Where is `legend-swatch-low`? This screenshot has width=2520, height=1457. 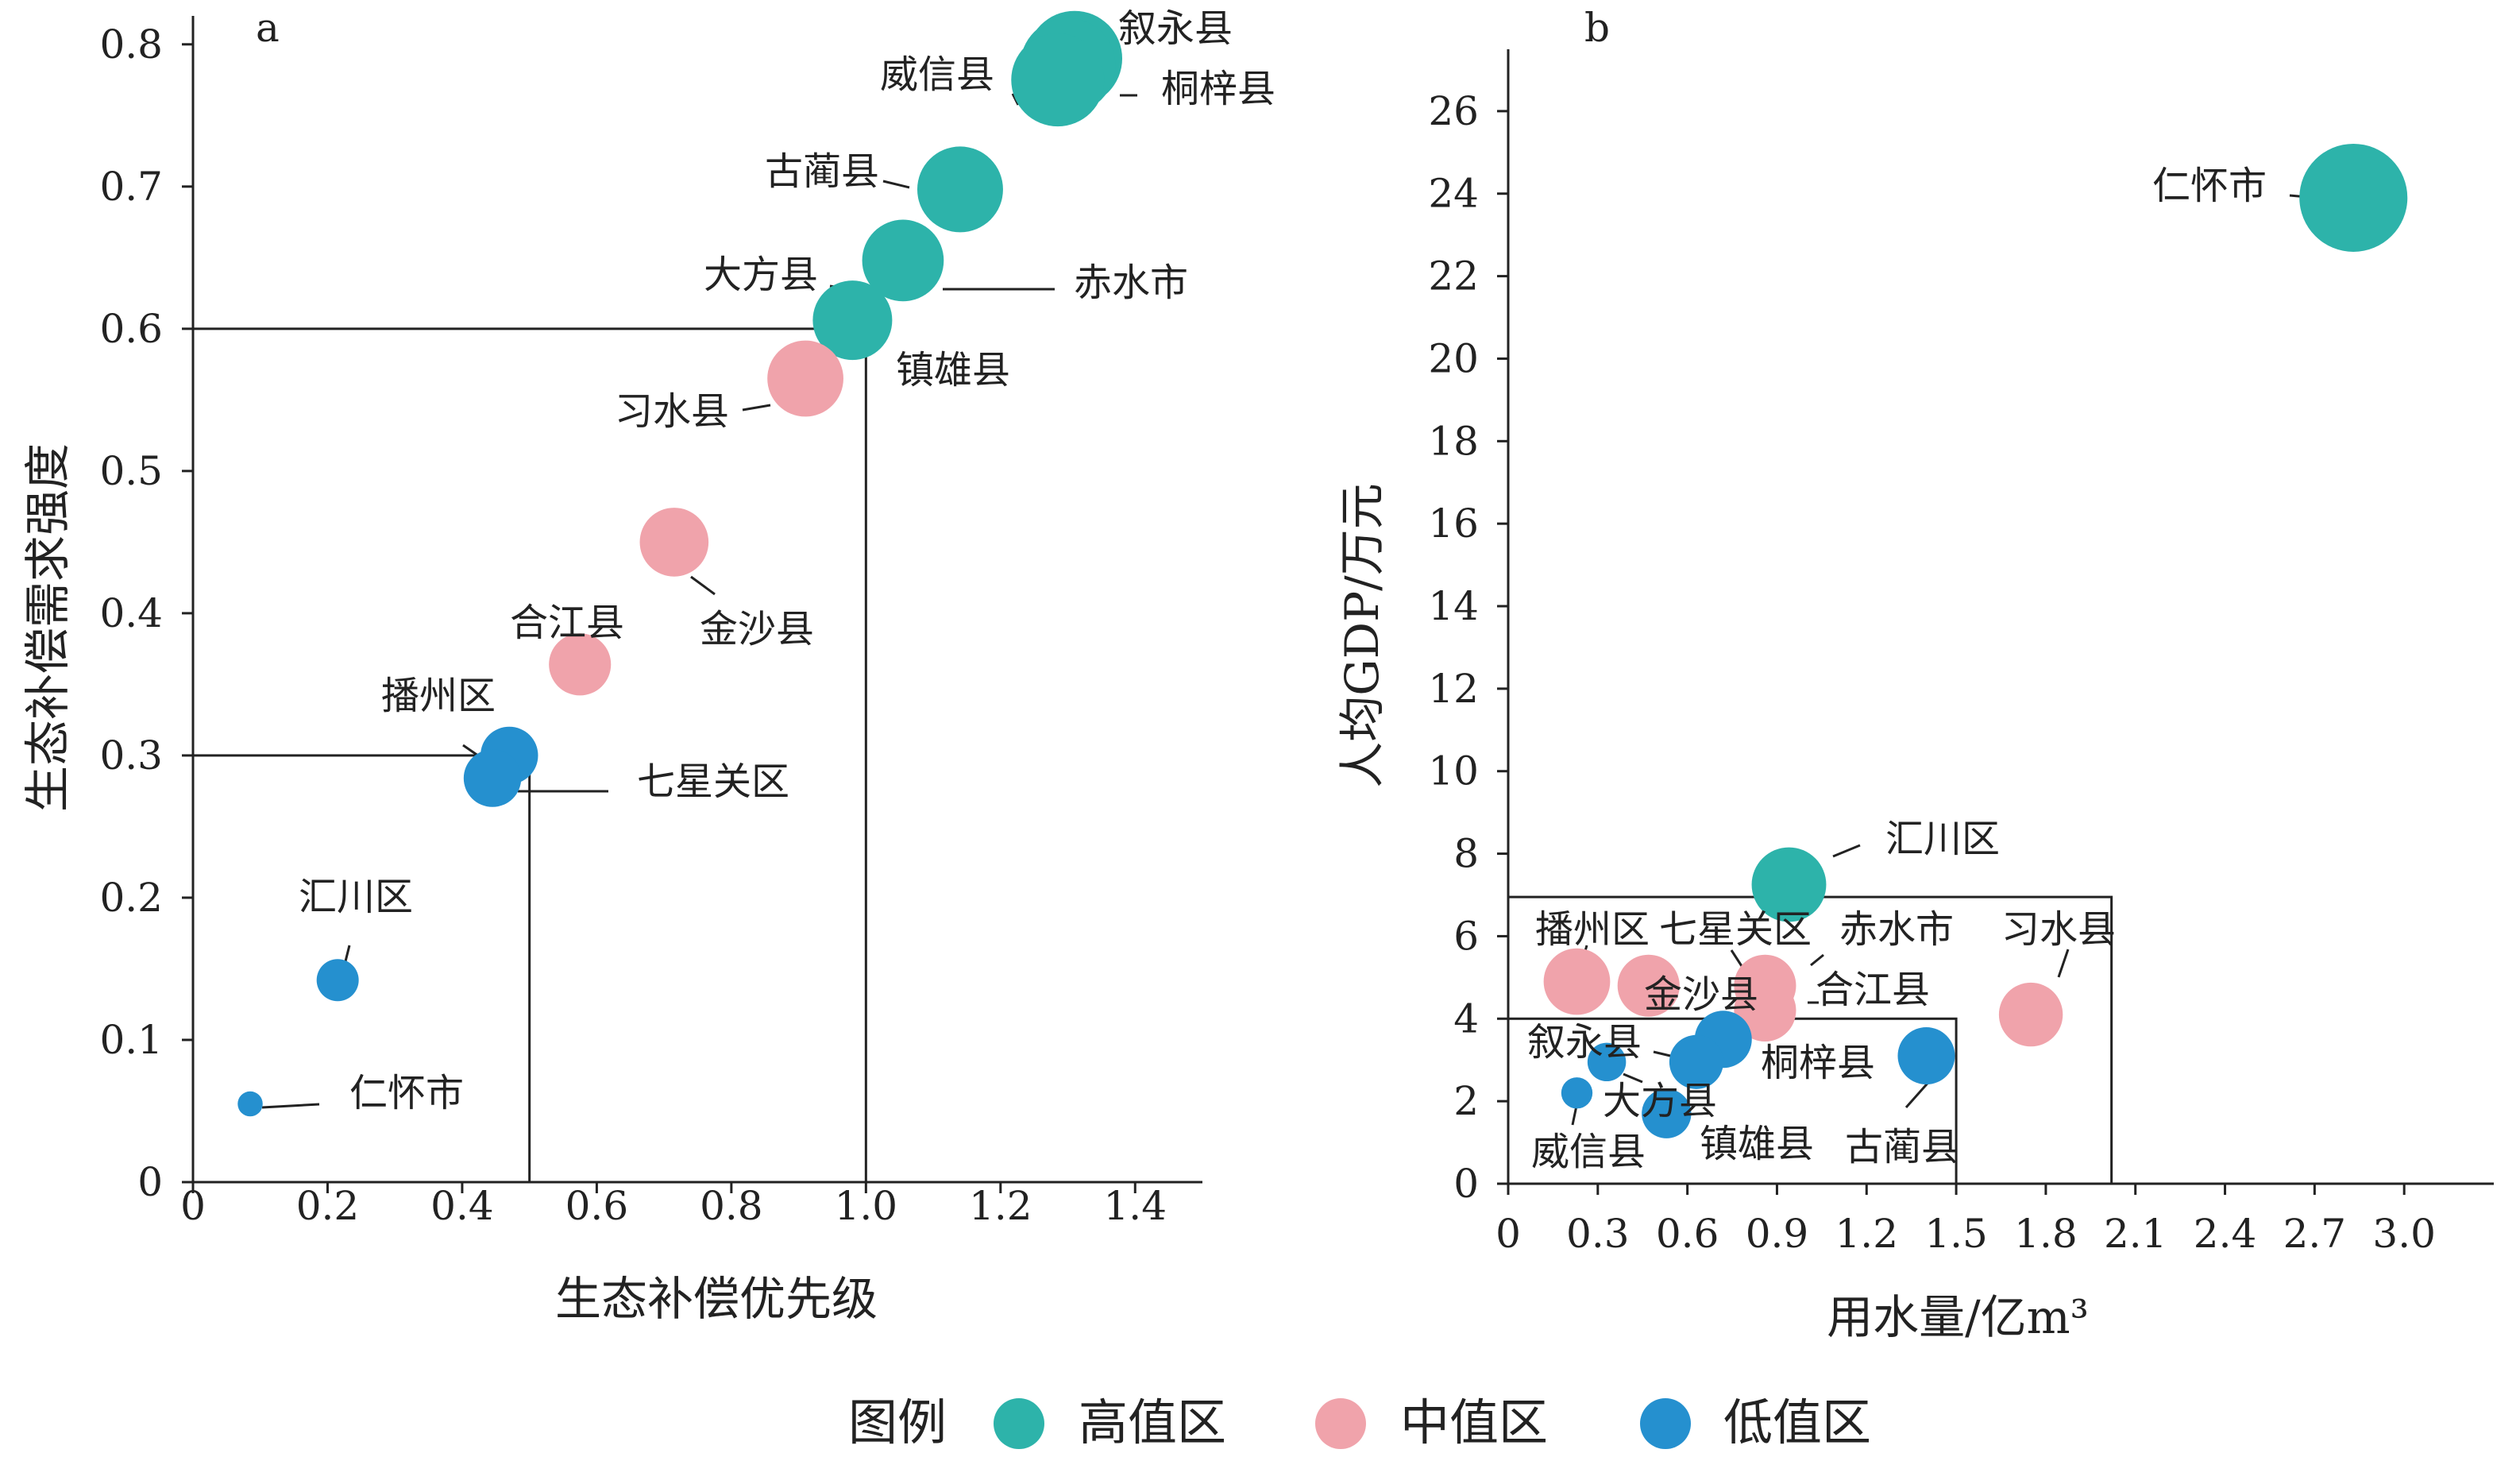
legend-swatch-low is located at coordinates (1665, 1423).